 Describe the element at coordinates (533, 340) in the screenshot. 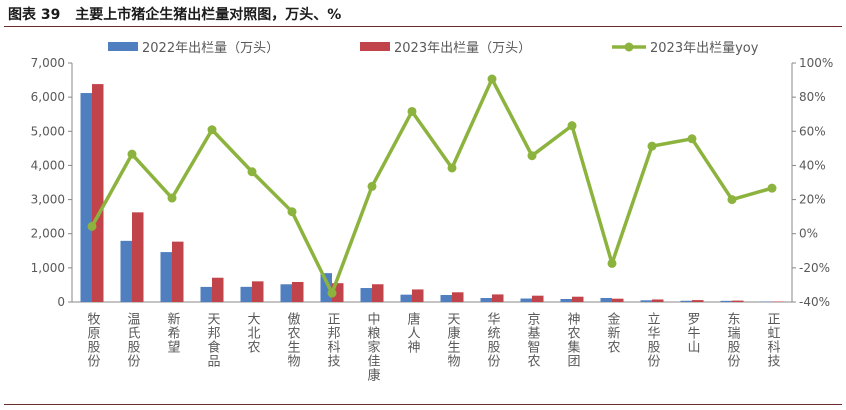

I see `category-label: 京基智农` at that location.